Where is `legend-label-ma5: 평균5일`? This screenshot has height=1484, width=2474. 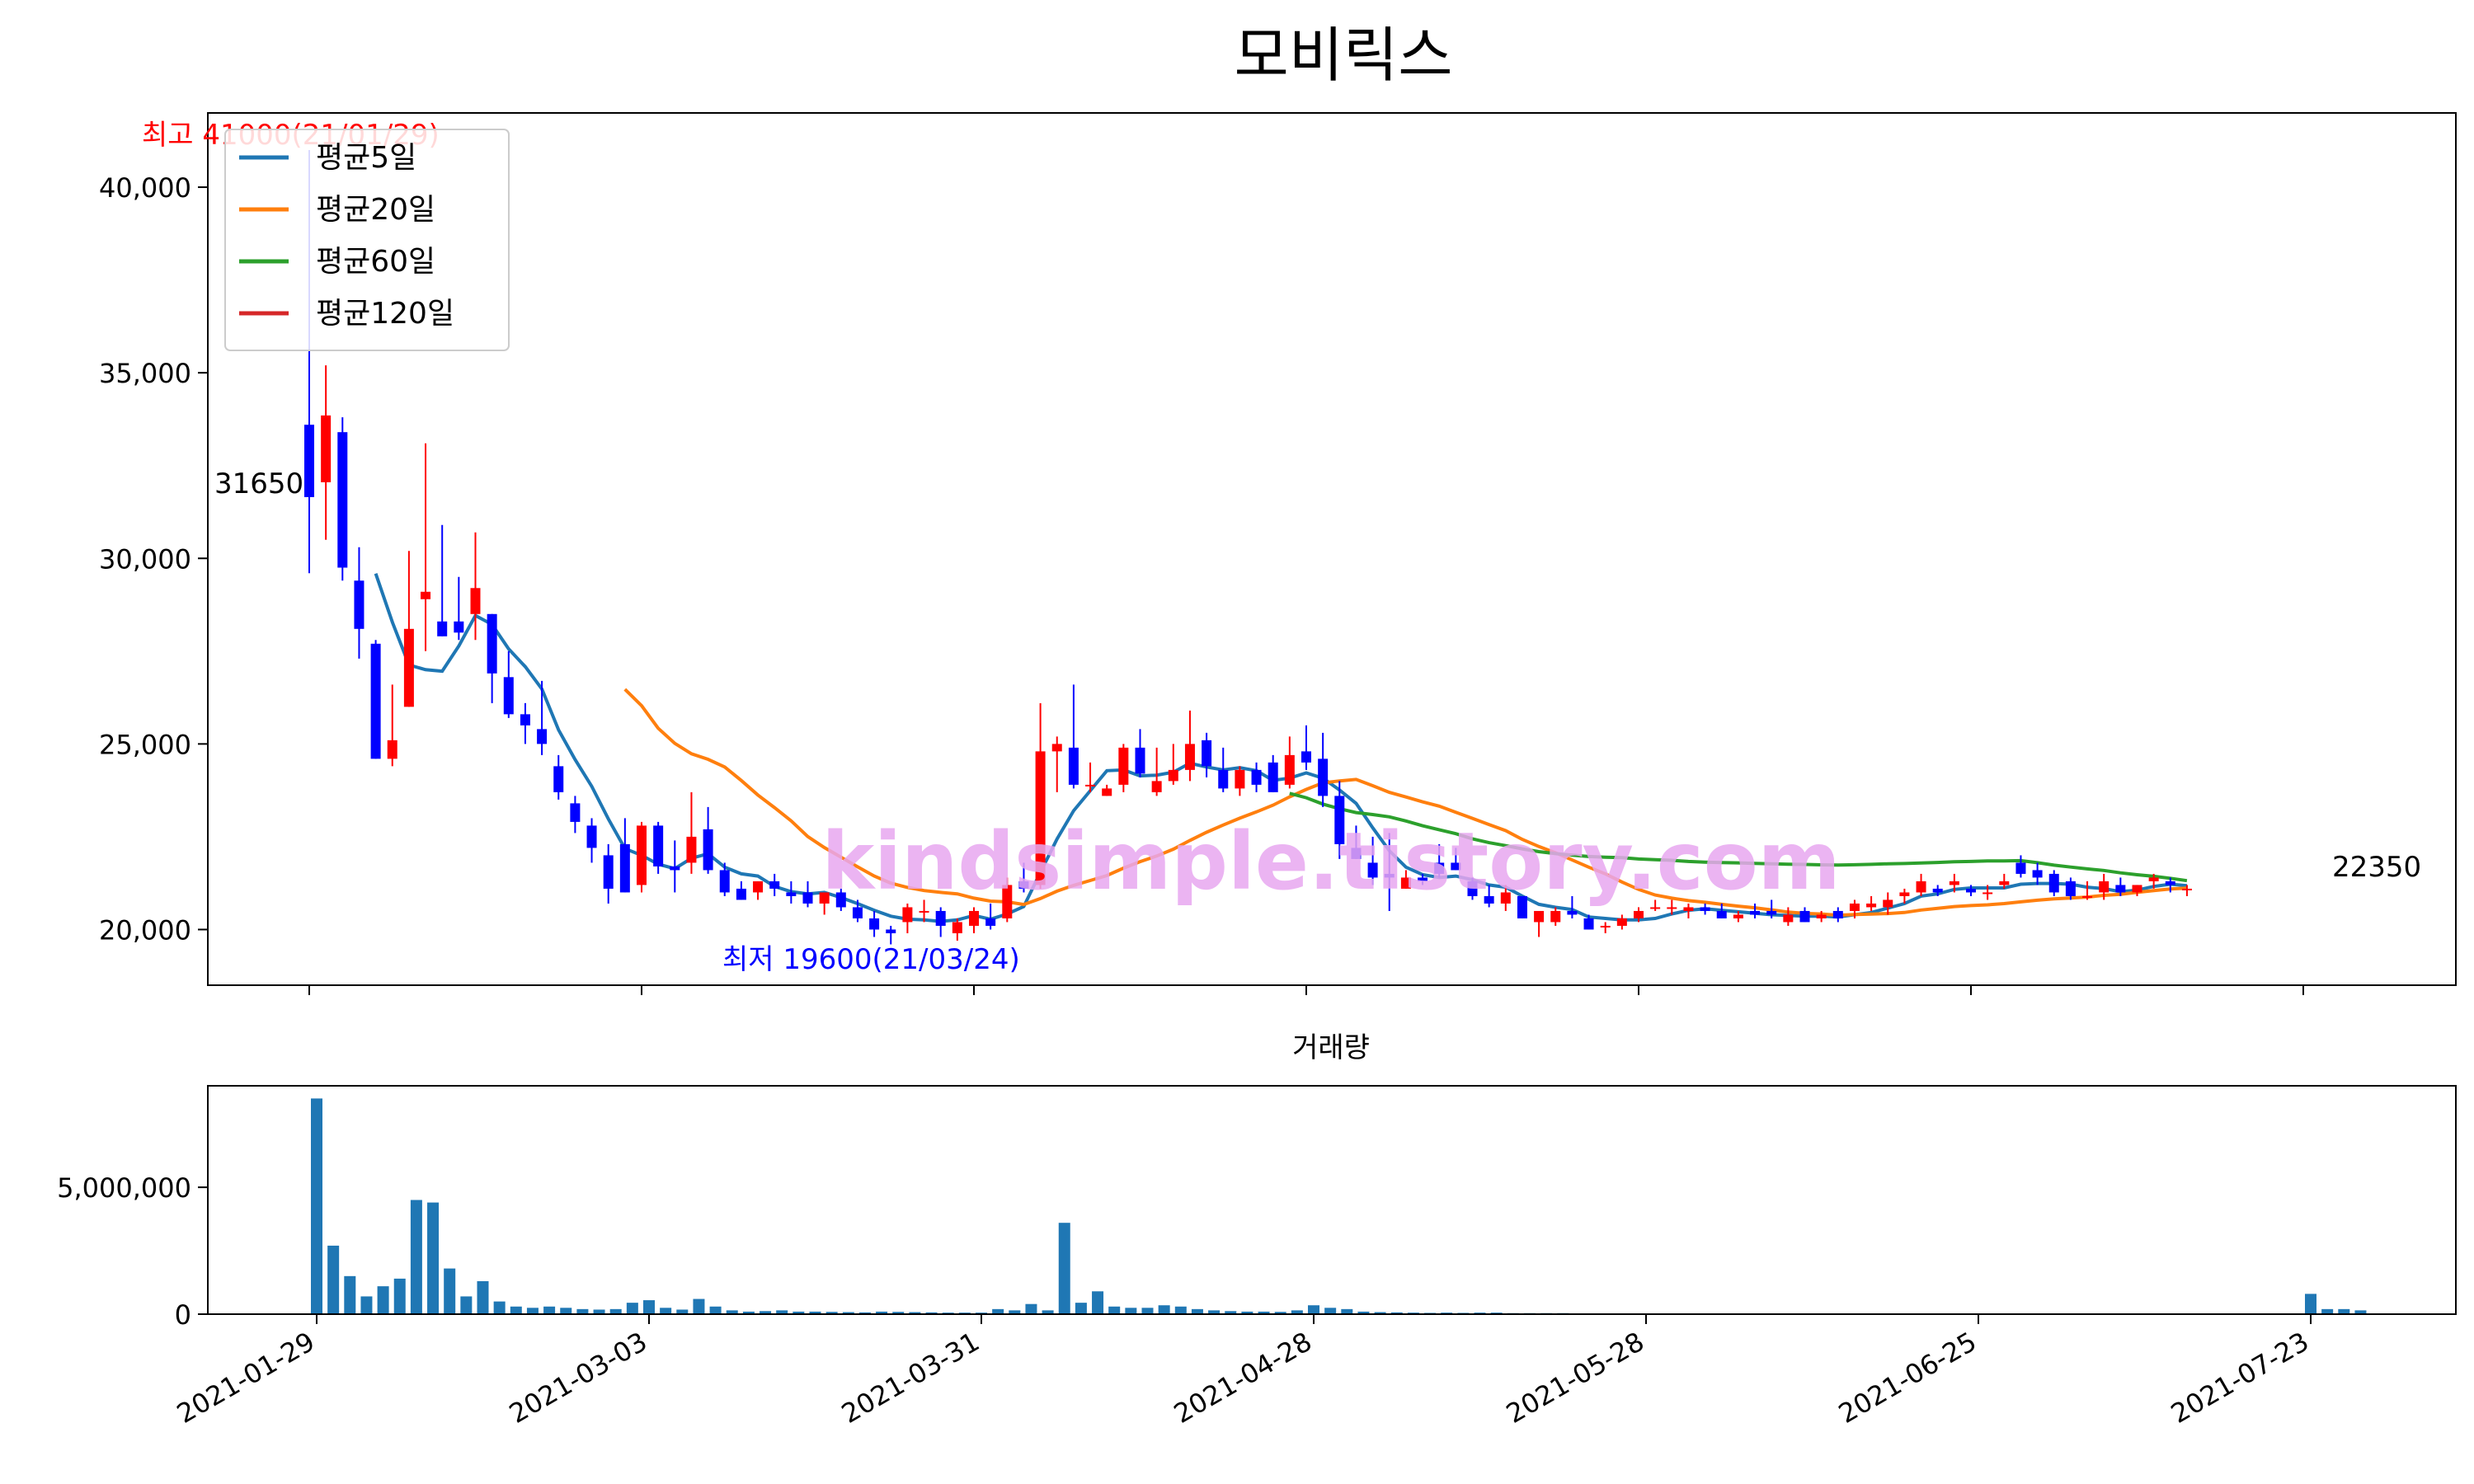 legend-label-ma5: 평균5일 is located at coordinates (366, 158).